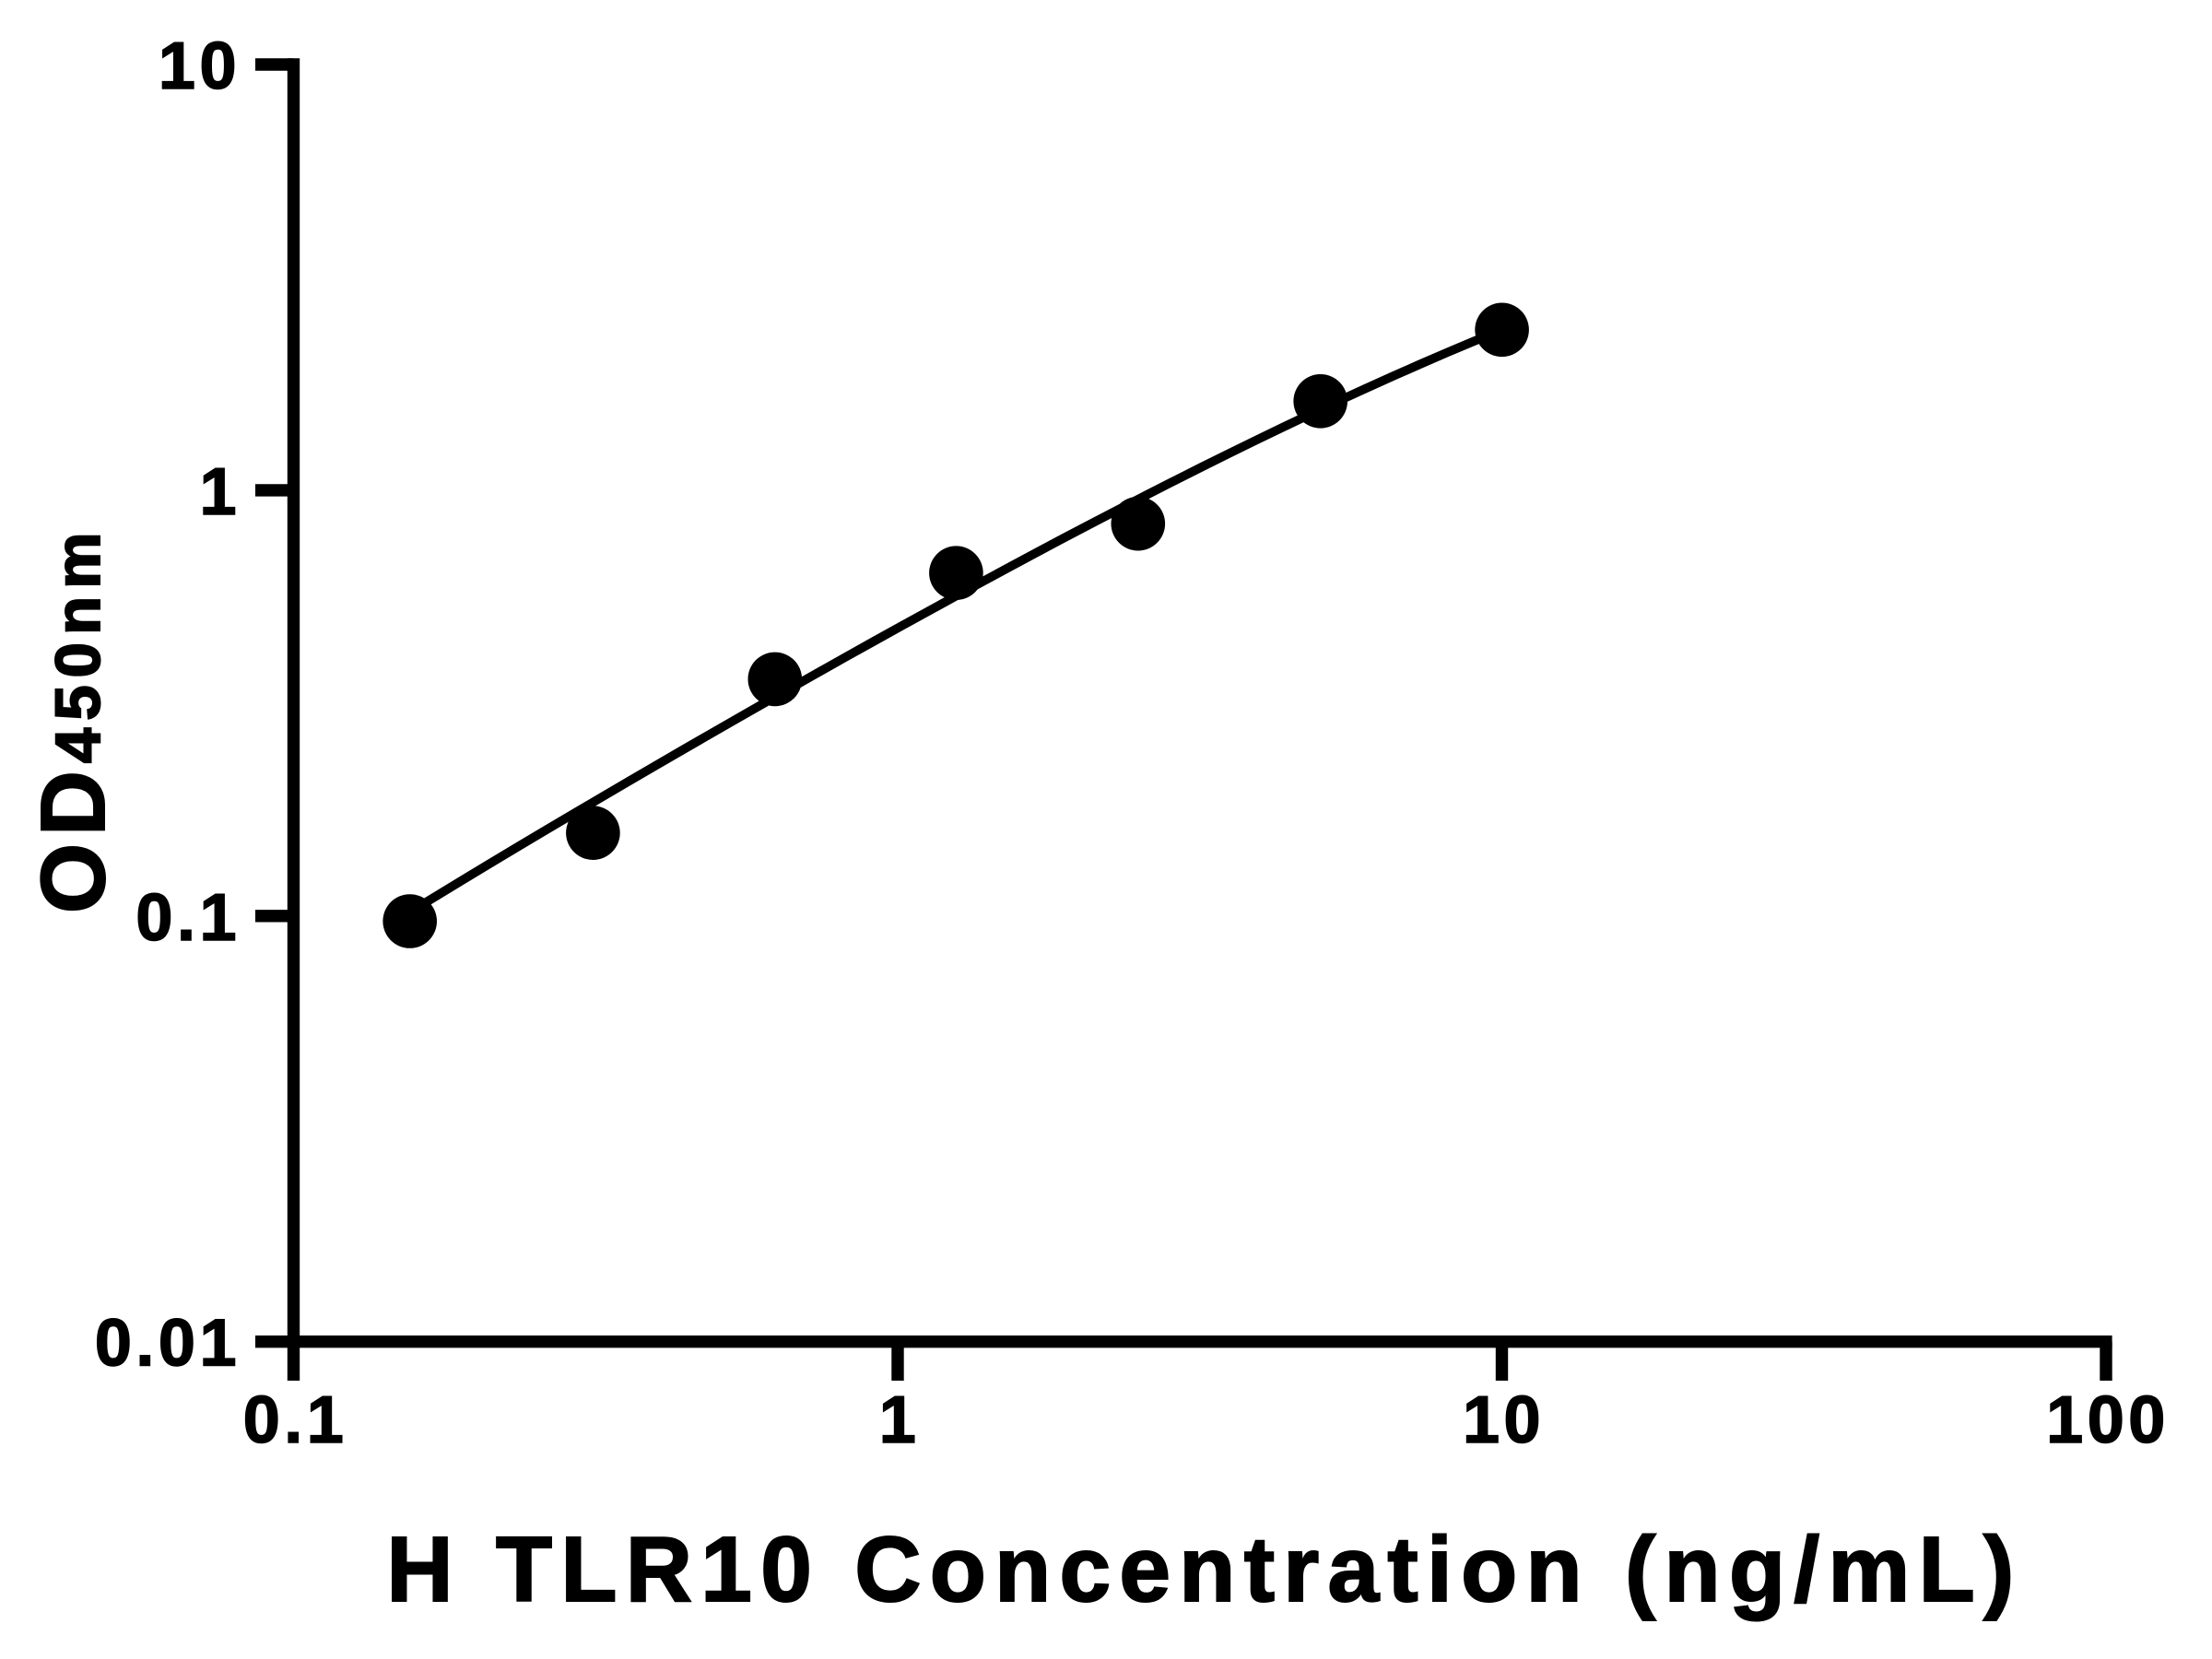 The image size is (2212, 1659). What do you see at coordinates (73, 718) in the screenshot?
I see `svg-text: OD450nm` at bounding box center [73, 718].